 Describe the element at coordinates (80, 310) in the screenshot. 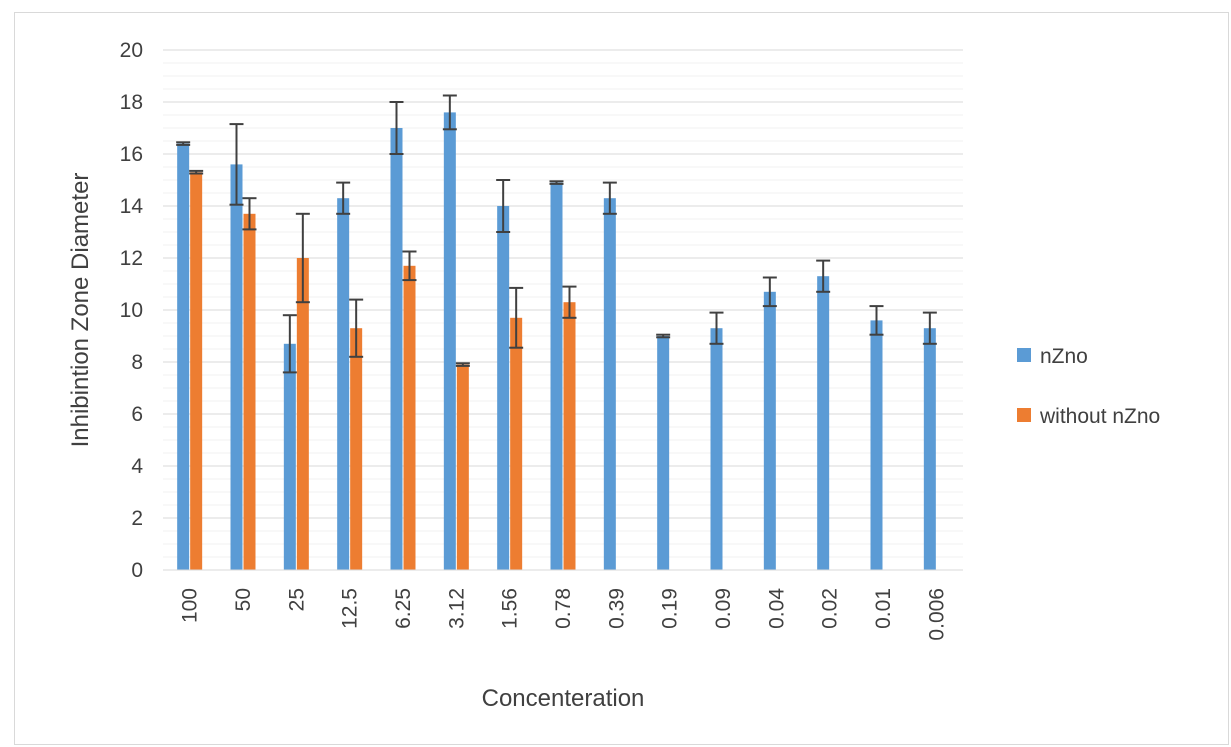

I see `y-axis-title: Inhibintion Zone Diameter` at that location.